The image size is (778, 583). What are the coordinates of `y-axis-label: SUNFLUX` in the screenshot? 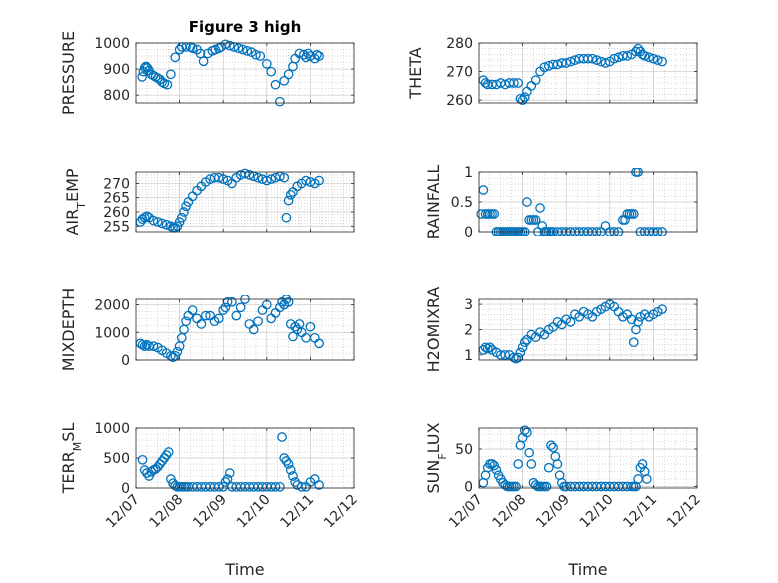 It's located at (436, 457).